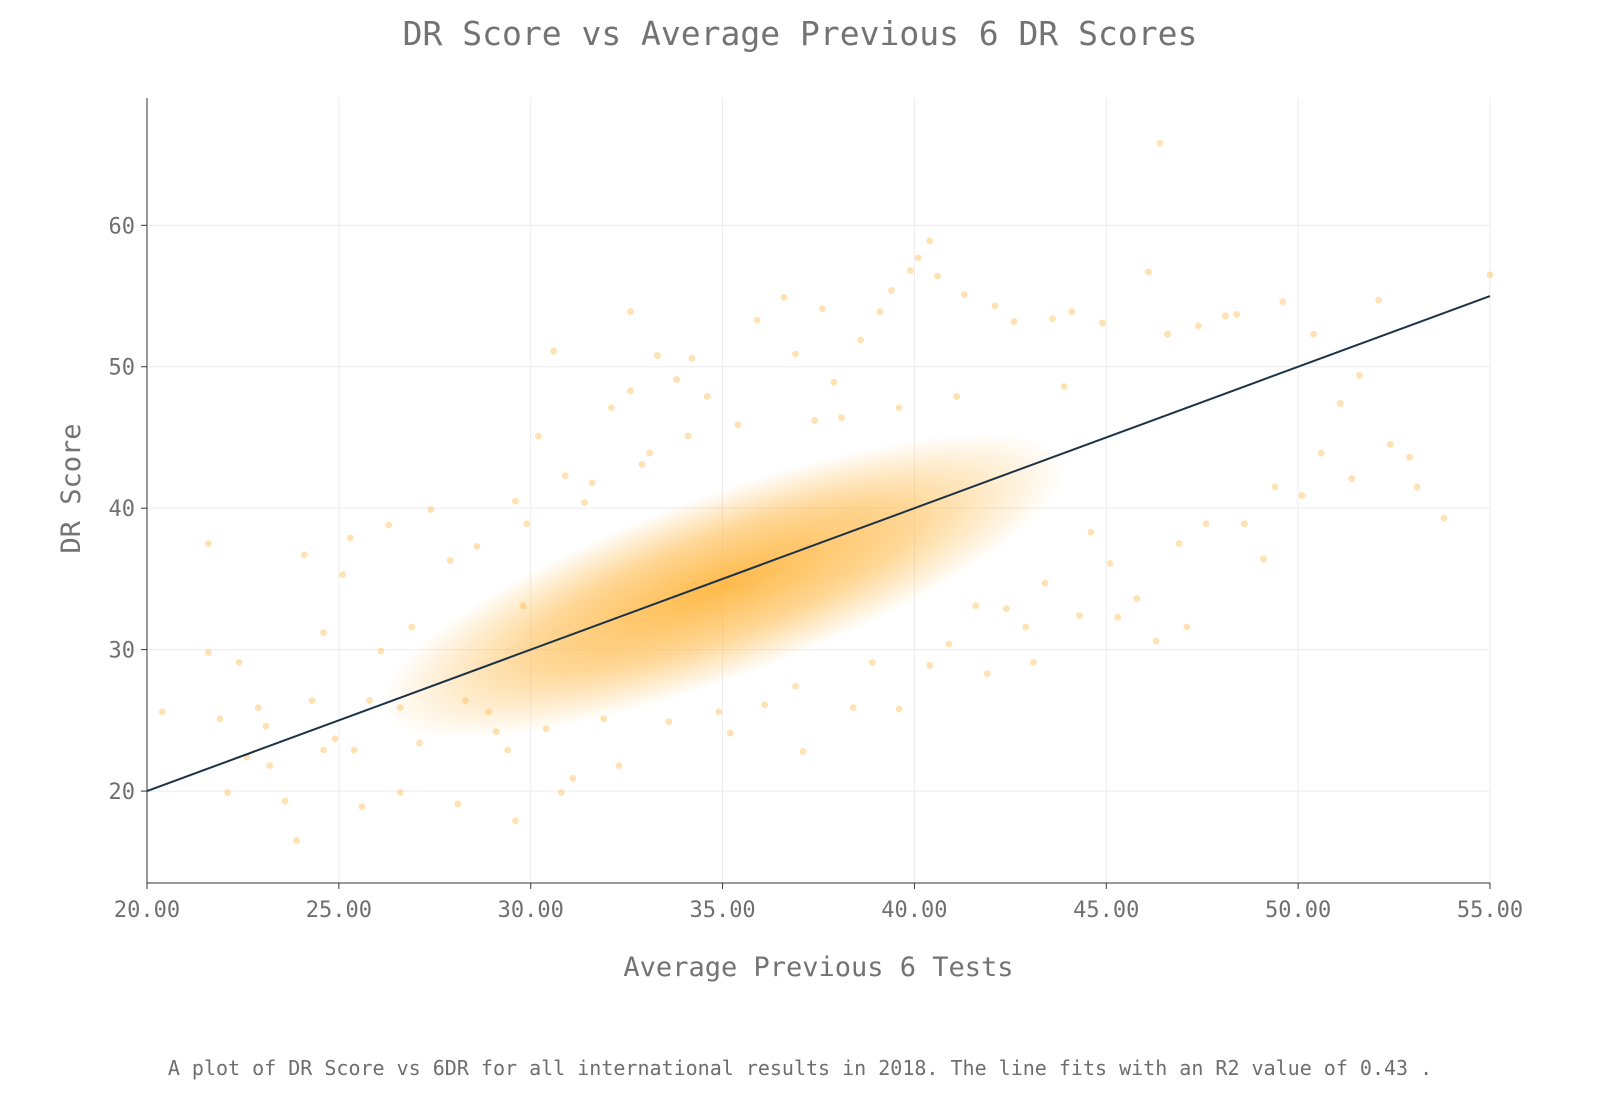 The height and width of the screenshot is (1100, 1600). Describe the element at coordinates (914, 910) in the screenshot. I see `x-tick-label: 40.00` at that location.